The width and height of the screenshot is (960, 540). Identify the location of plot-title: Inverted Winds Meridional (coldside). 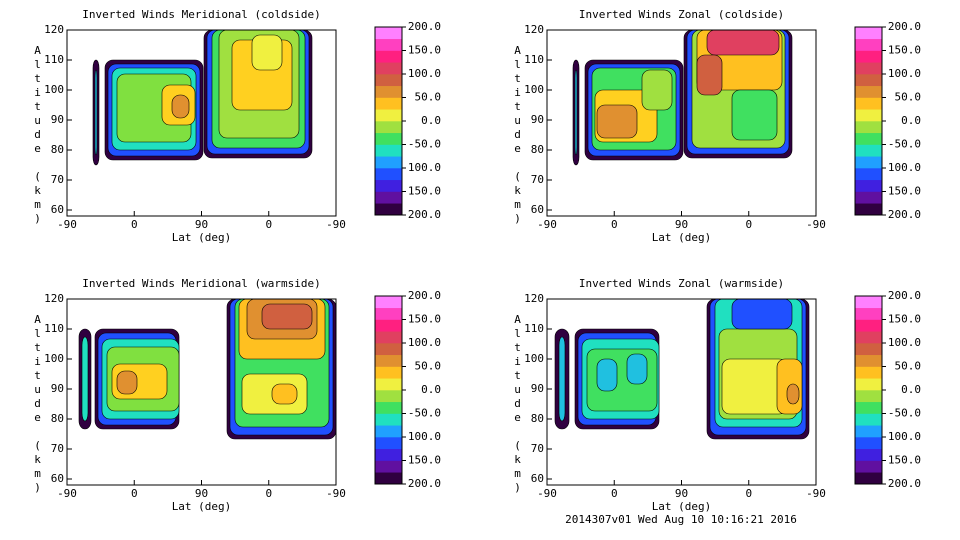
(201, 14).